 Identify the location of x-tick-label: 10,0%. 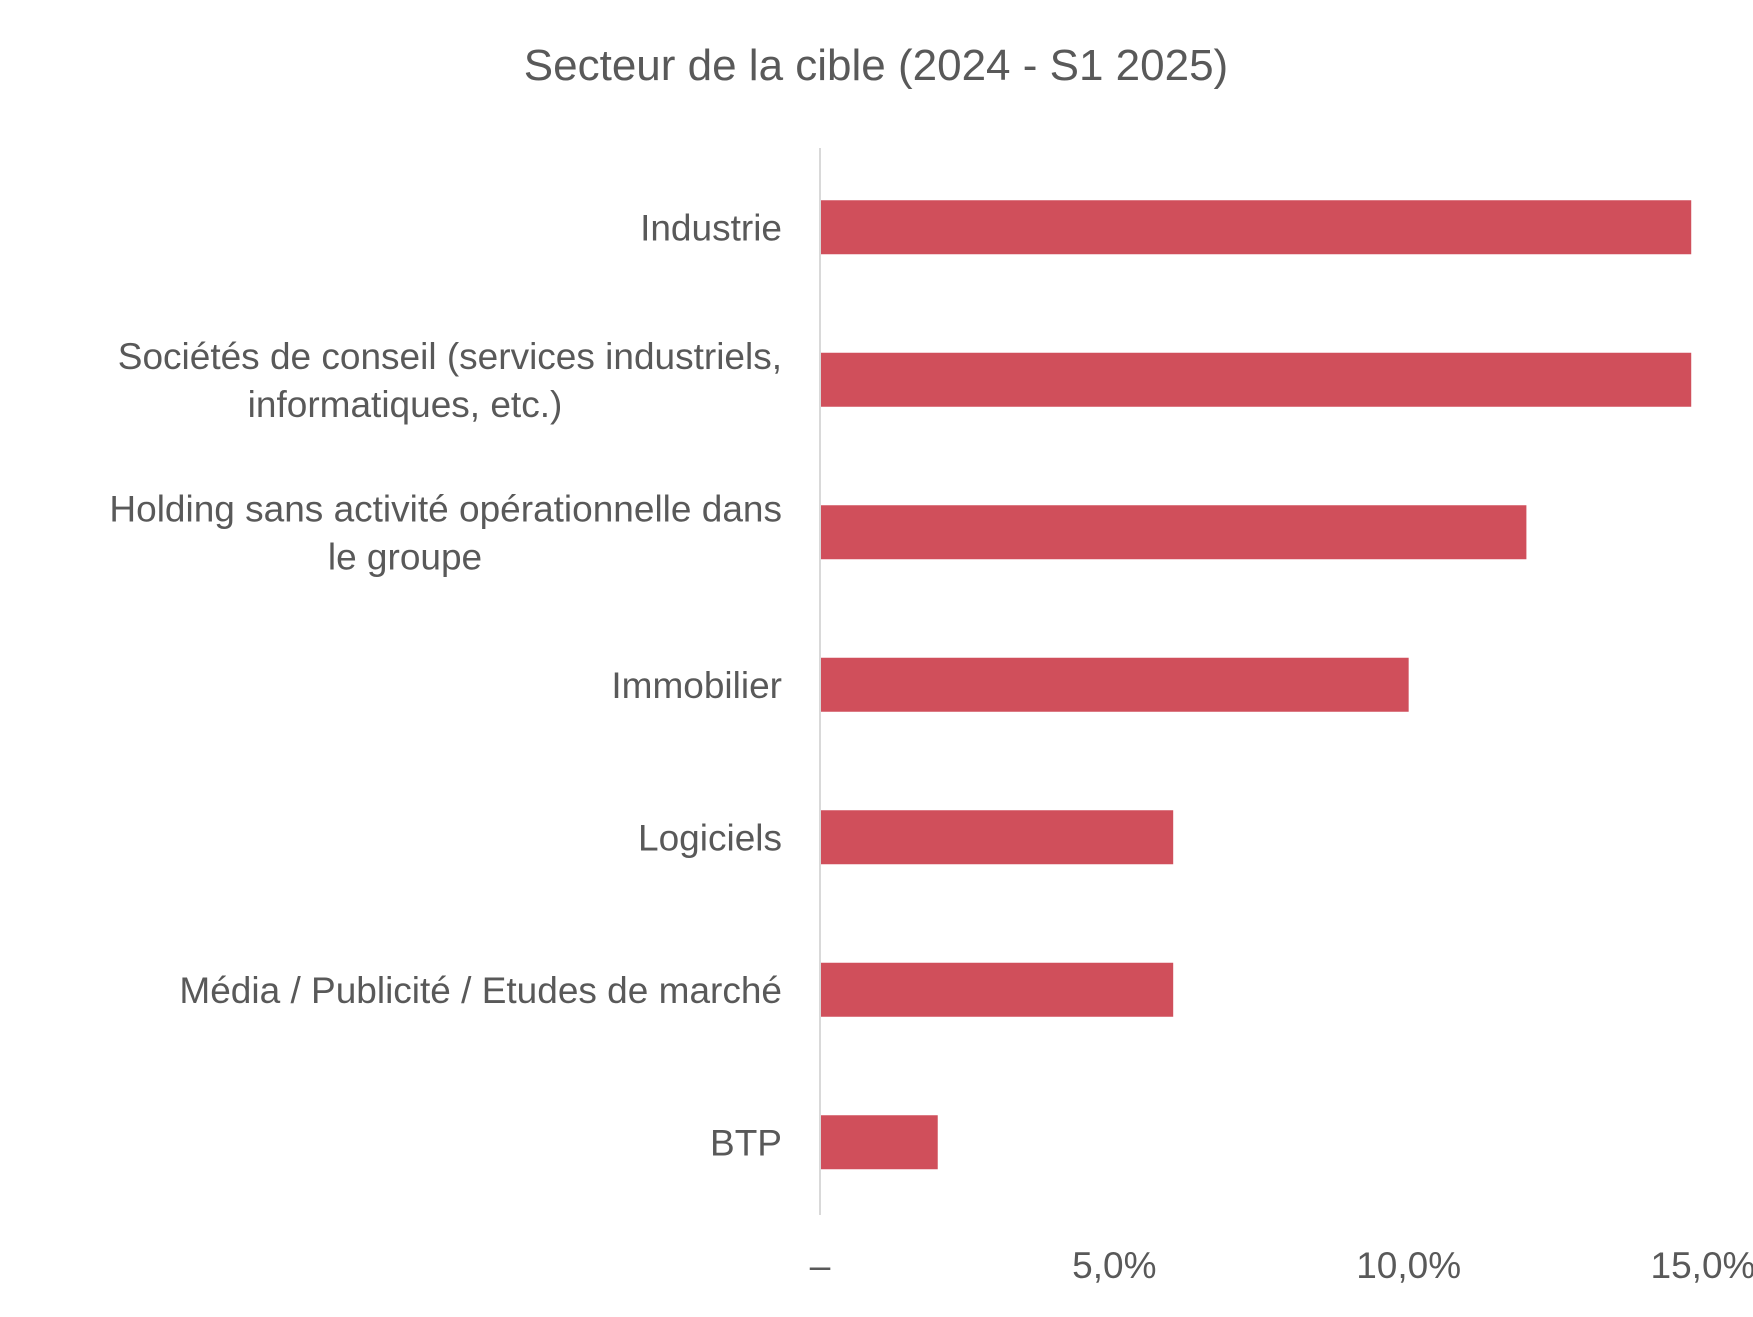
(1408, 1265).